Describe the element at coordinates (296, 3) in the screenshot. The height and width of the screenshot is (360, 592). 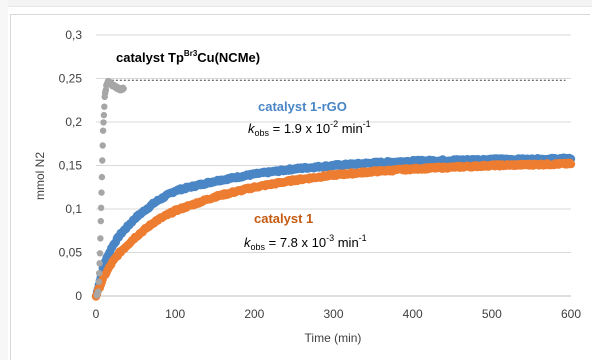
I see `top-strip` at that location.